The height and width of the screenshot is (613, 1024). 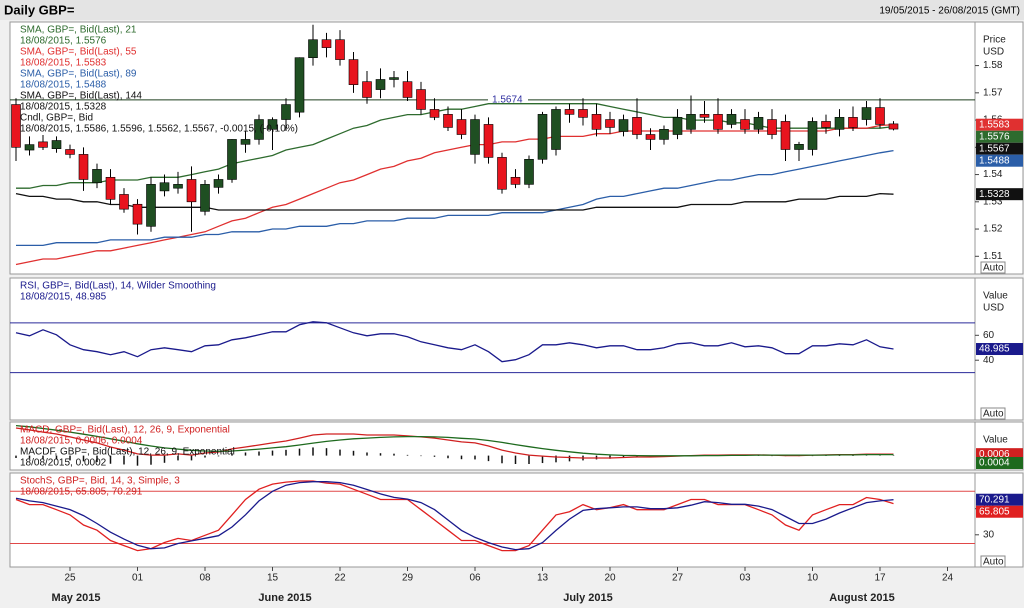 What do you see at coordinates (76, 598) in the screenshot?
I see `month-label: May 2015` at bounding box center [76, 598].